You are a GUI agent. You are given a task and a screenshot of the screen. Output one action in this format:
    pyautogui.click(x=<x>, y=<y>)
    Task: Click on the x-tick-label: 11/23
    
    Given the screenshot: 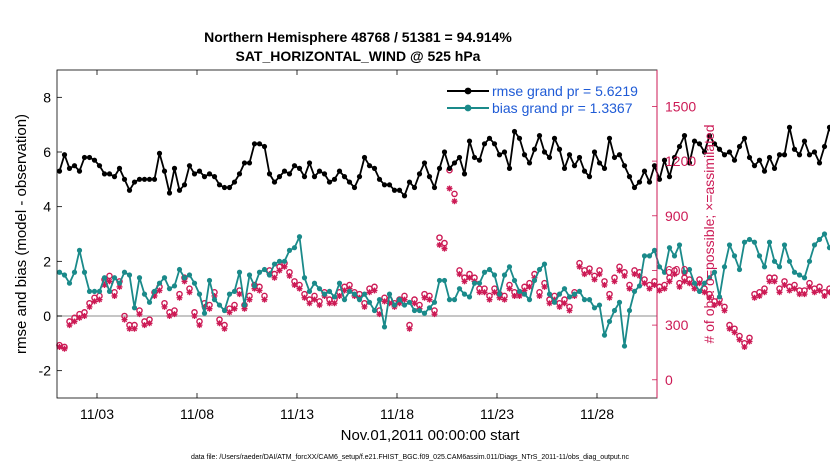 What is the action you would take?
    pyautogui.click(x=497, y=414)
    